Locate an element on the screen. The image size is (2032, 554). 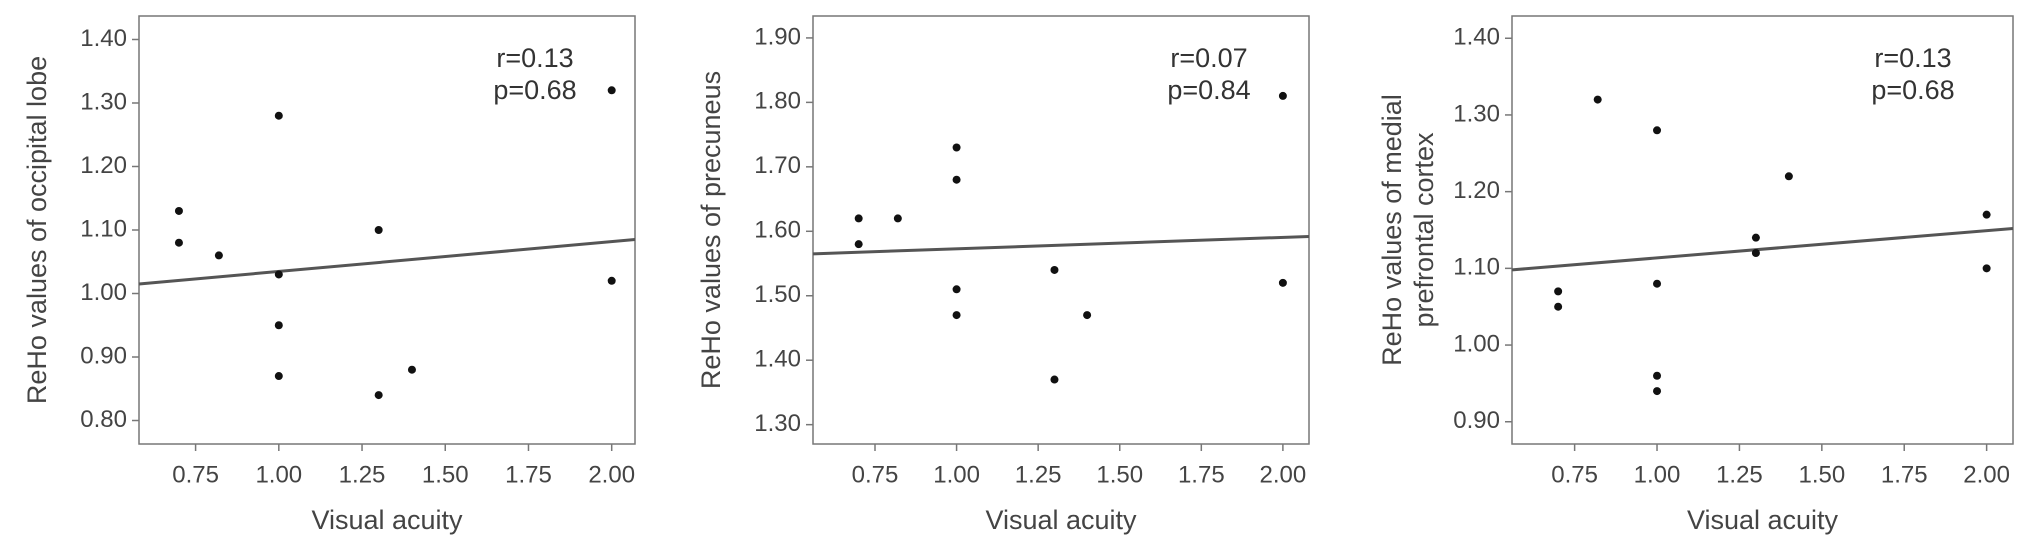
y-tick-label: 0.80 is located at coordinates (103, 419).